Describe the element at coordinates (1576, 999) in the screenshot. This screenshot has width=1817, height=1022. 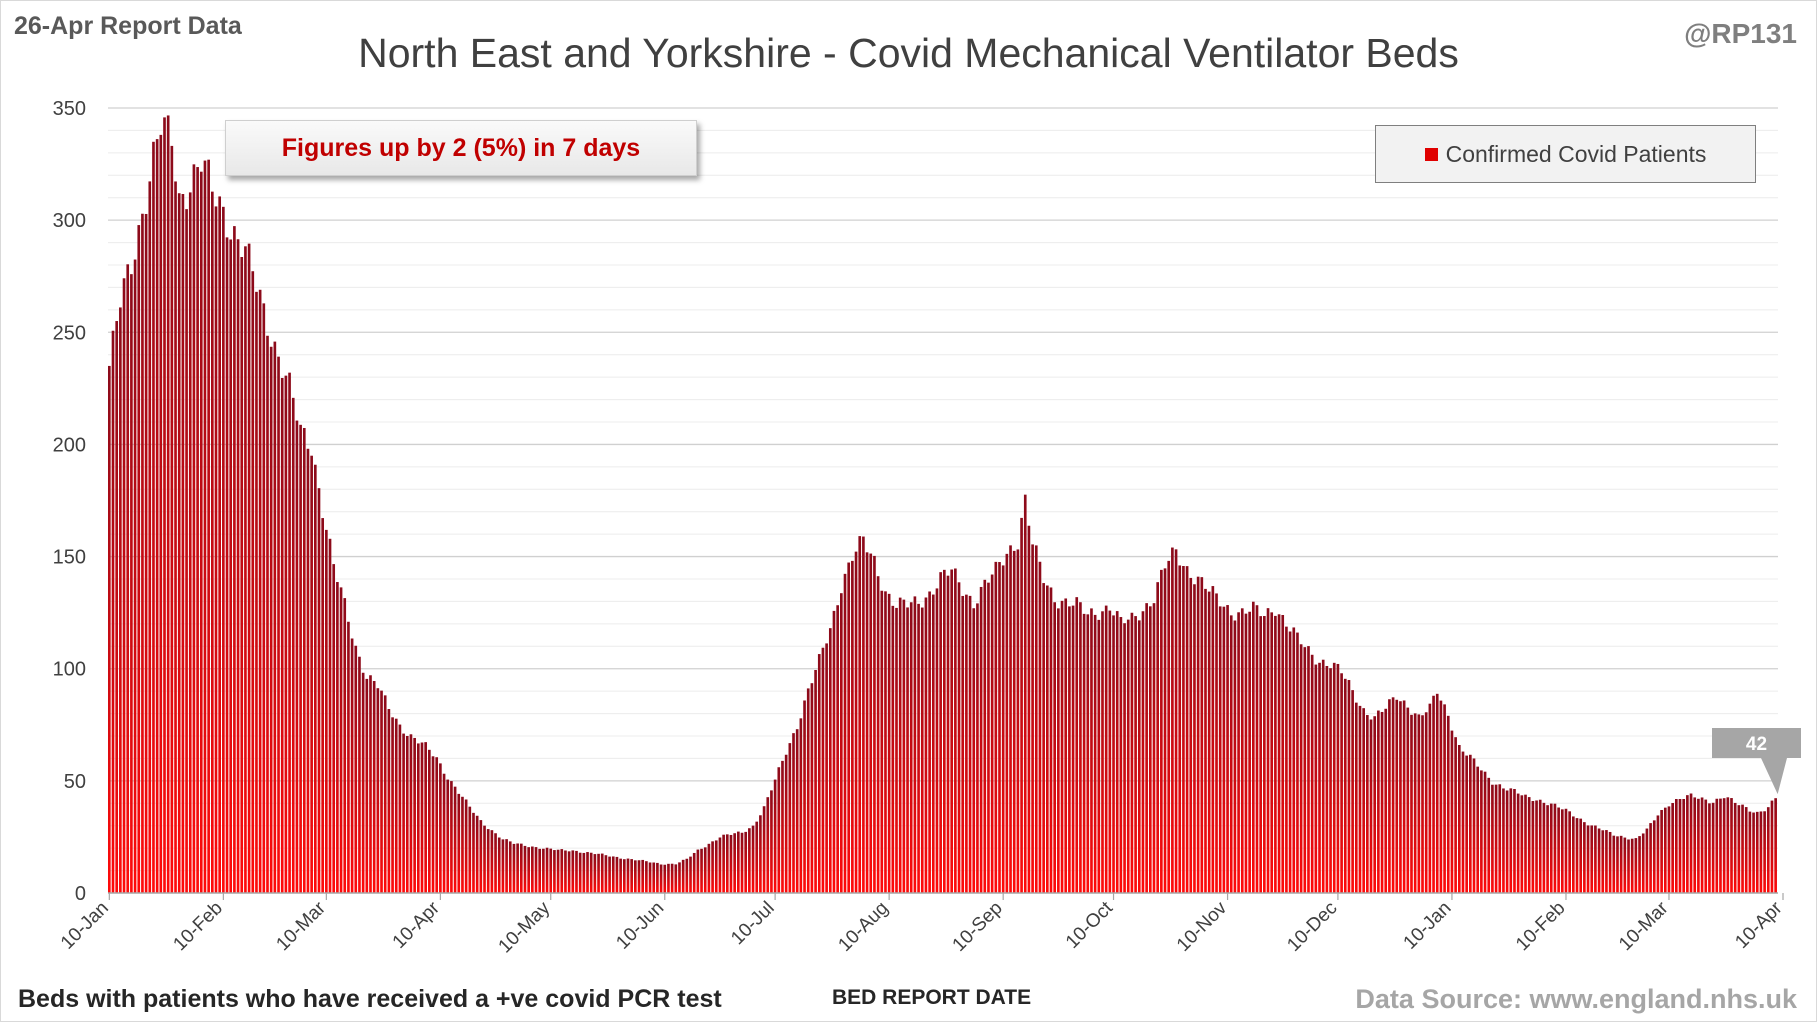
I see `data-source: Data Source: www.england.nhs.uk` at that location.